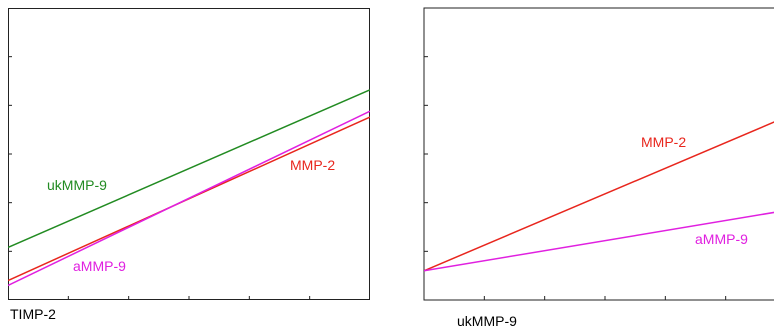 The width and height of the screenshot is (774, 329). I want to click on series-label-ukmmp-9: ukMMP-9, so click(77, 185).